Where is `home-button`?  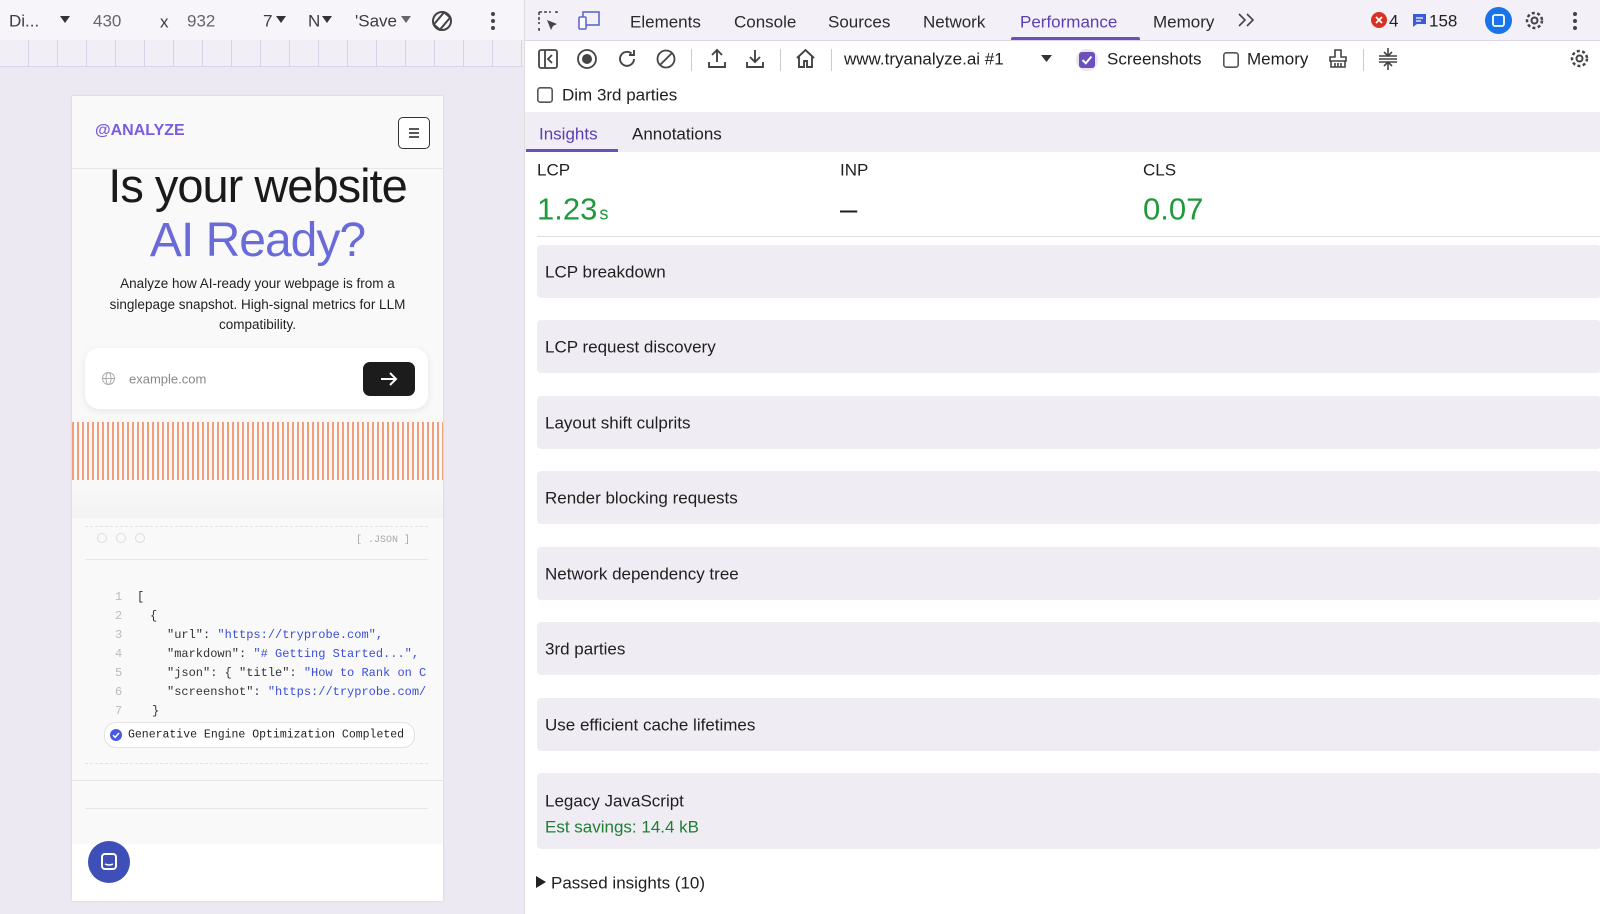 home-button is located at coordinates (805, 58).